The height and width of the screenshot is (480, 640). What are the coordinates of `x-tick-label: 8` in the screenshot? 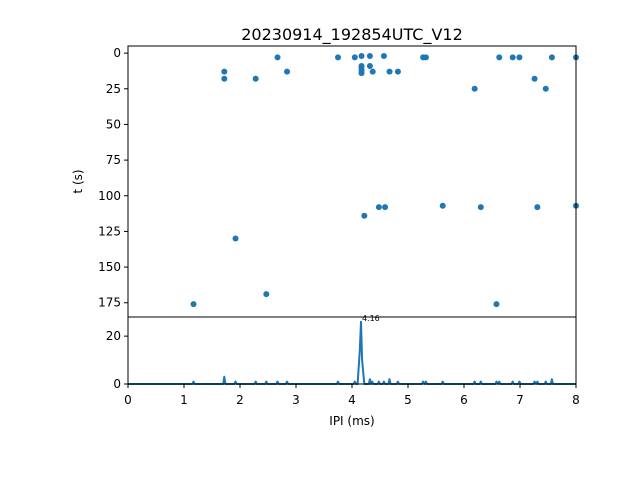 It's located at (576, 400).